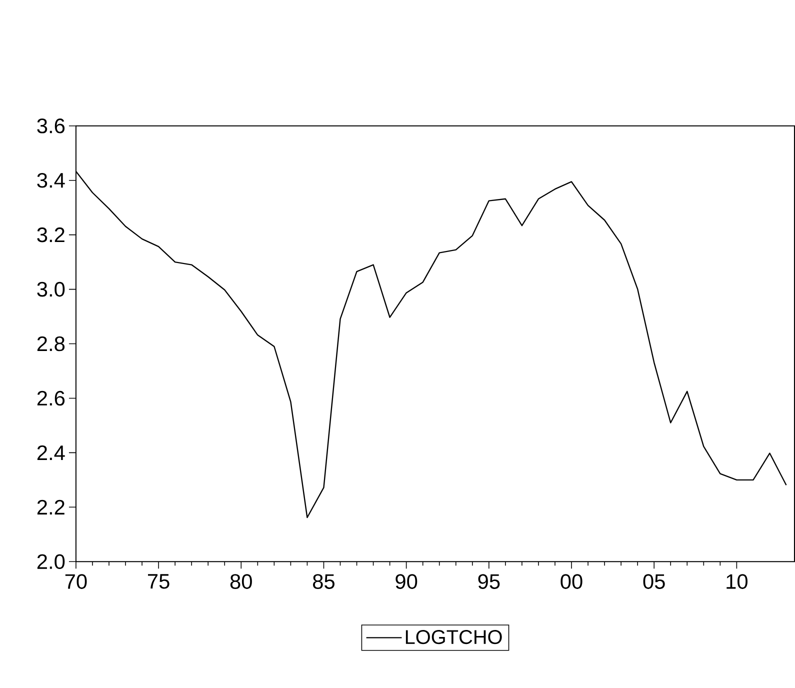  What do you see at coordinates (51, 180) in the screenshot?
I see `y-tick-label: 3.4` at bounding box center [51, 180].